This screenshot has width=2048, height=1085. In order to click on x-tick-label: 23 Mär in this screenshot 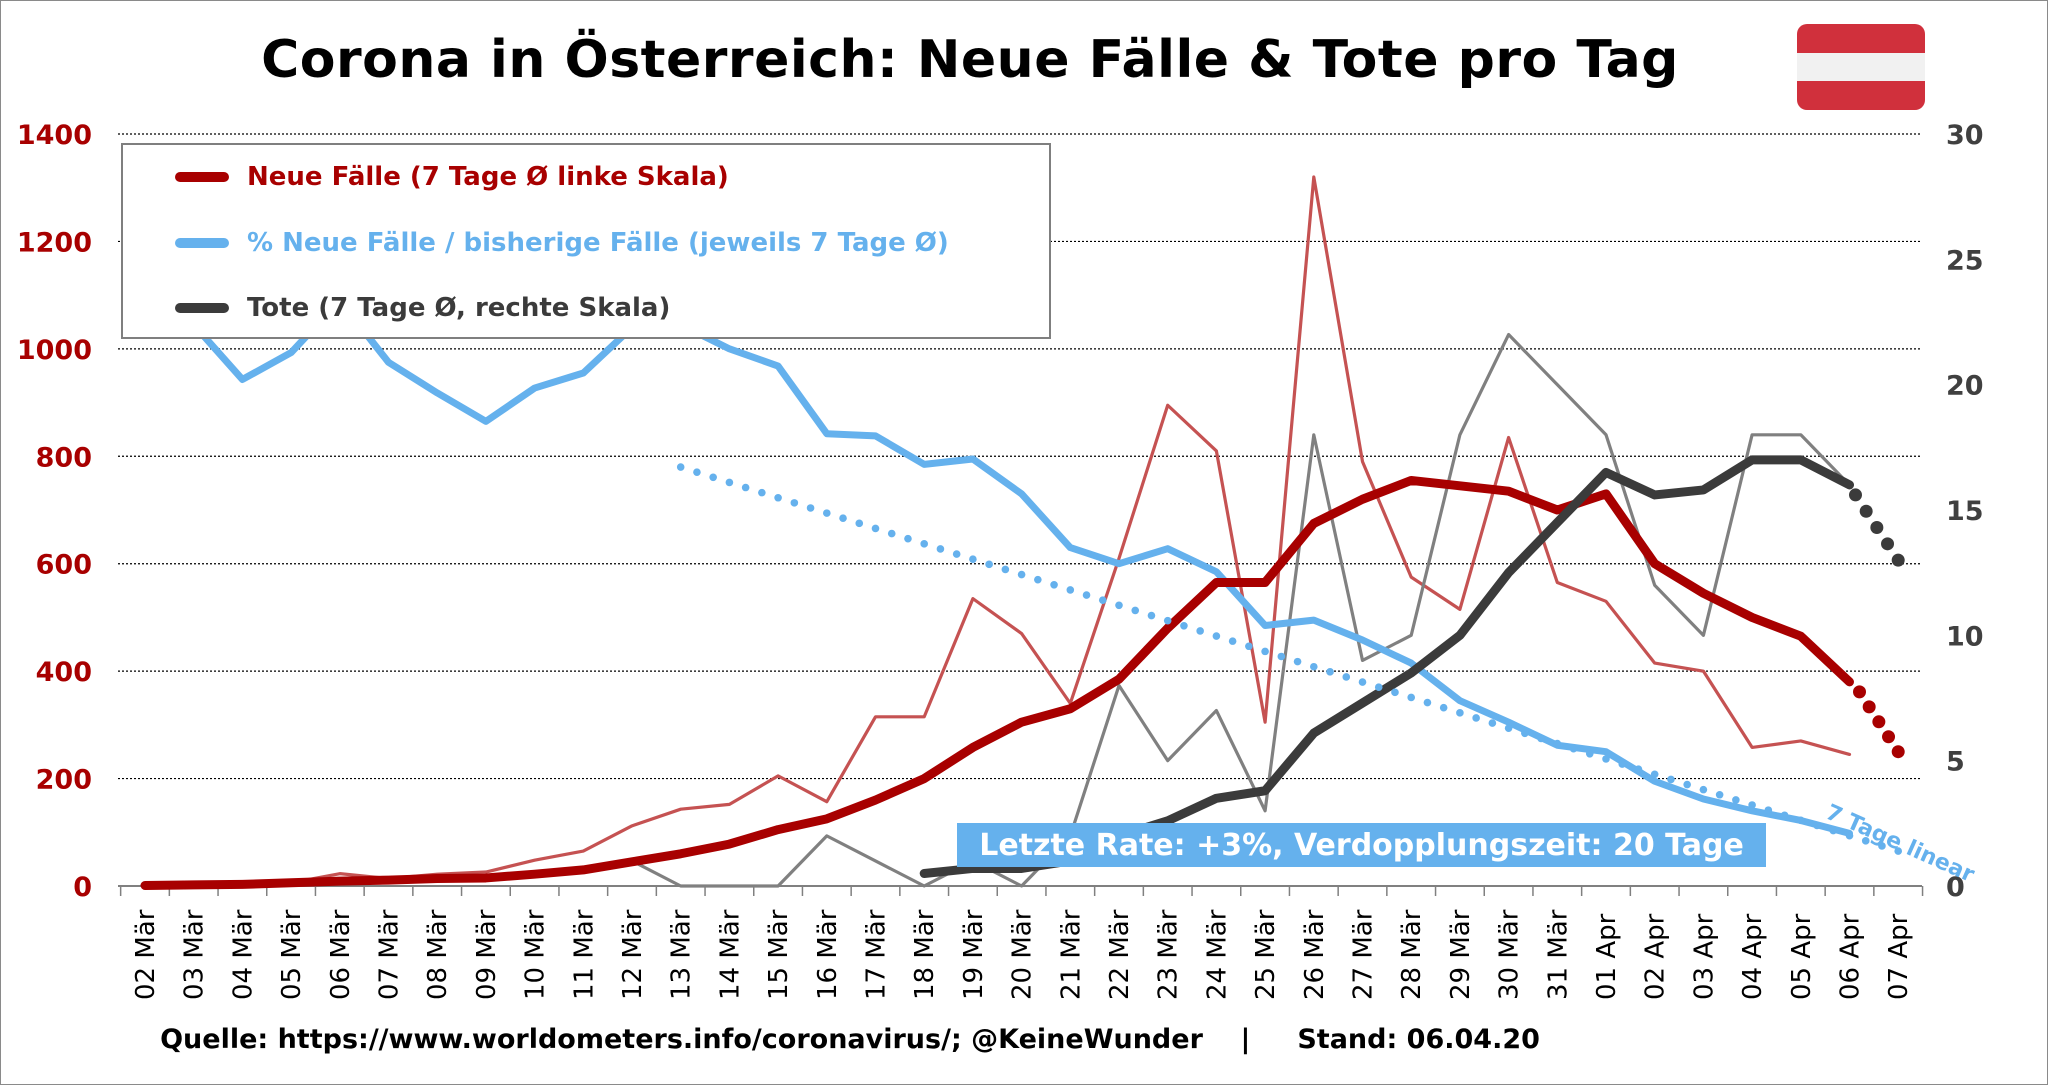, I will do `click(1169, 954)`.